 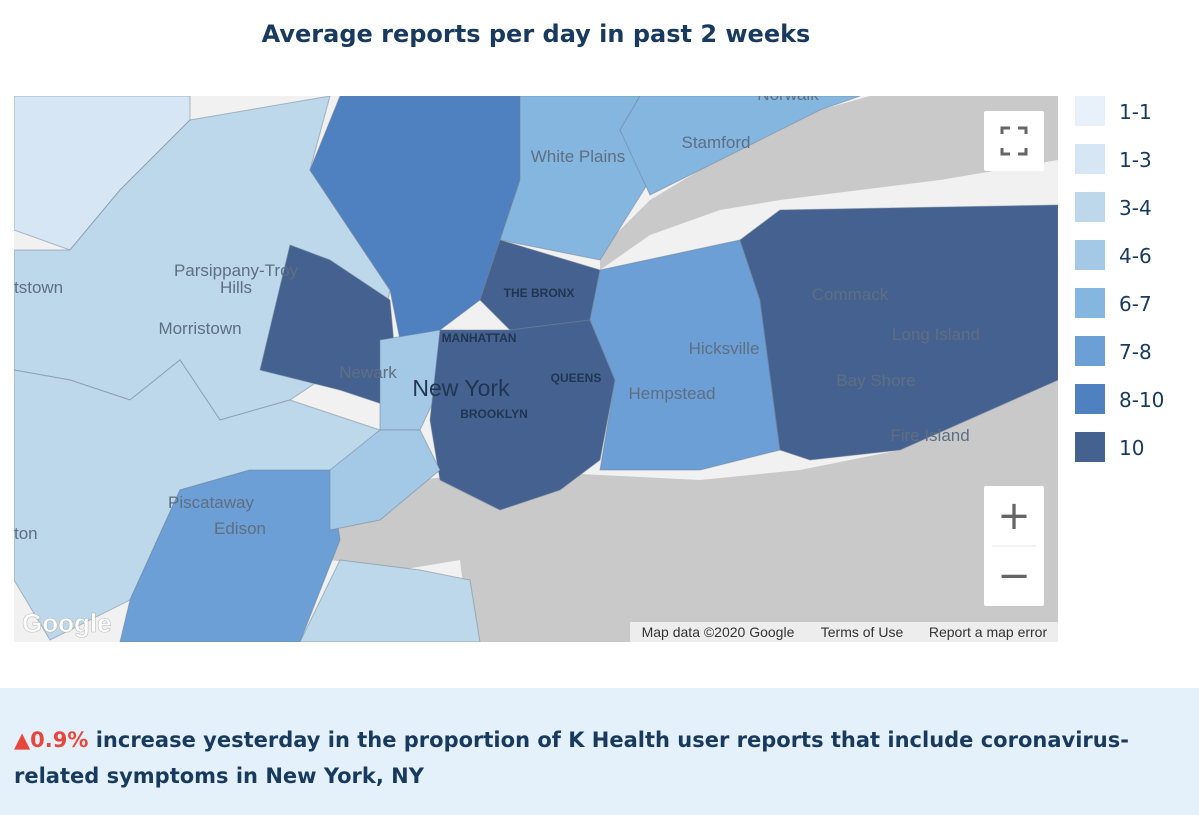 What do you see at coordinates (479, 338) in the screenshot?
I see `map-label: MANHATTAN` at bounding box center [479, 338].